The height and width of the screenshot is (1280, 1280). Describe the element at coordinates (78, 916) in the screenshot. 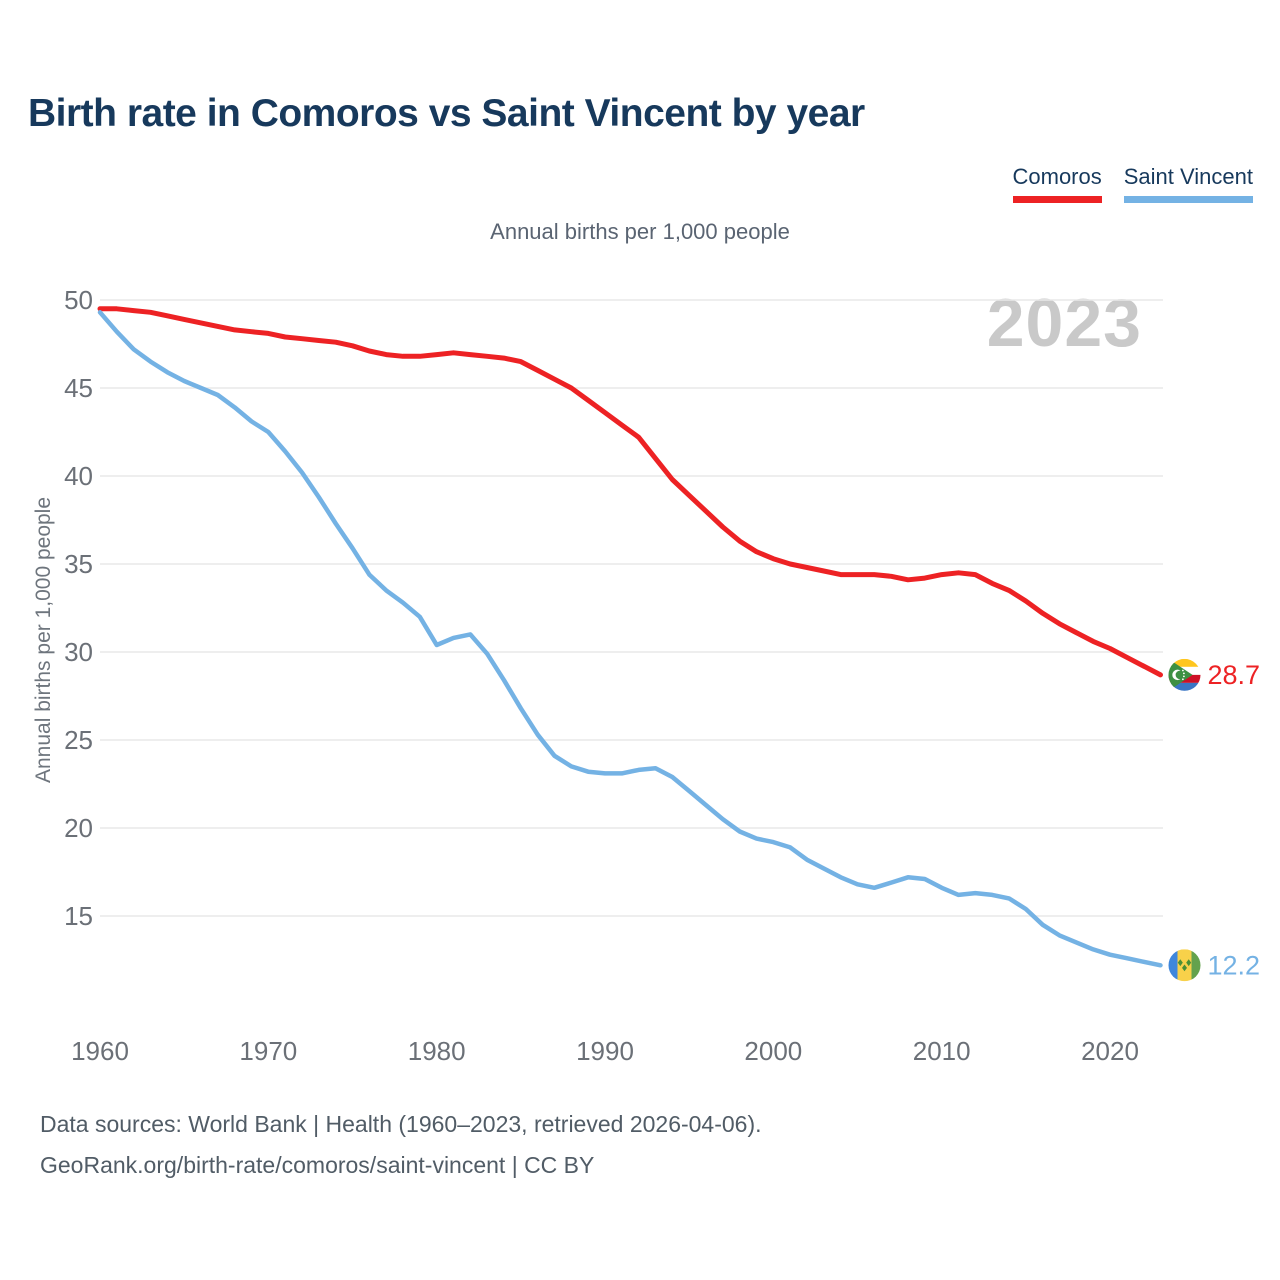

I see `y-tick-label: 15` at that location.